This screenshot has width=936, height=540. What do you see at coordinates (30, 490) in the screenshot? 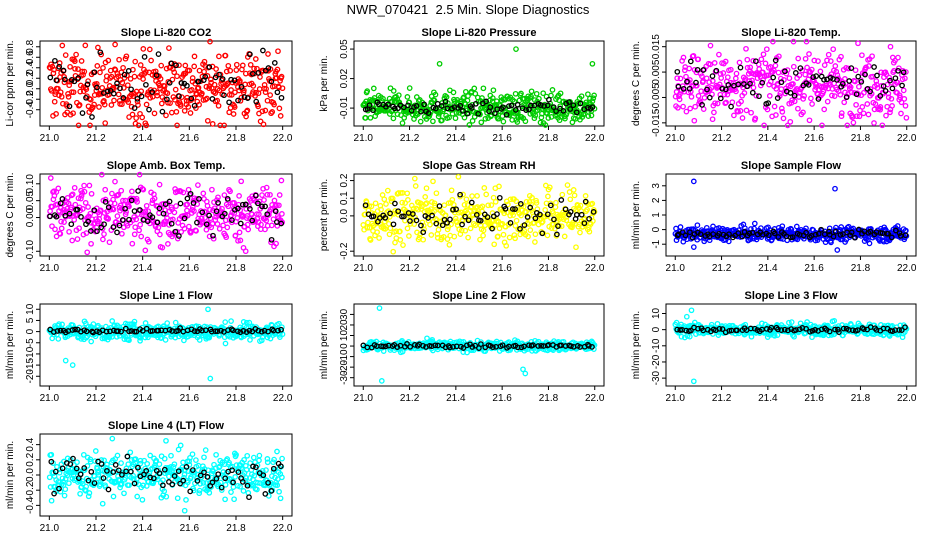
I see `y-tick-label: -0.2` at bounding box center [30, 490].